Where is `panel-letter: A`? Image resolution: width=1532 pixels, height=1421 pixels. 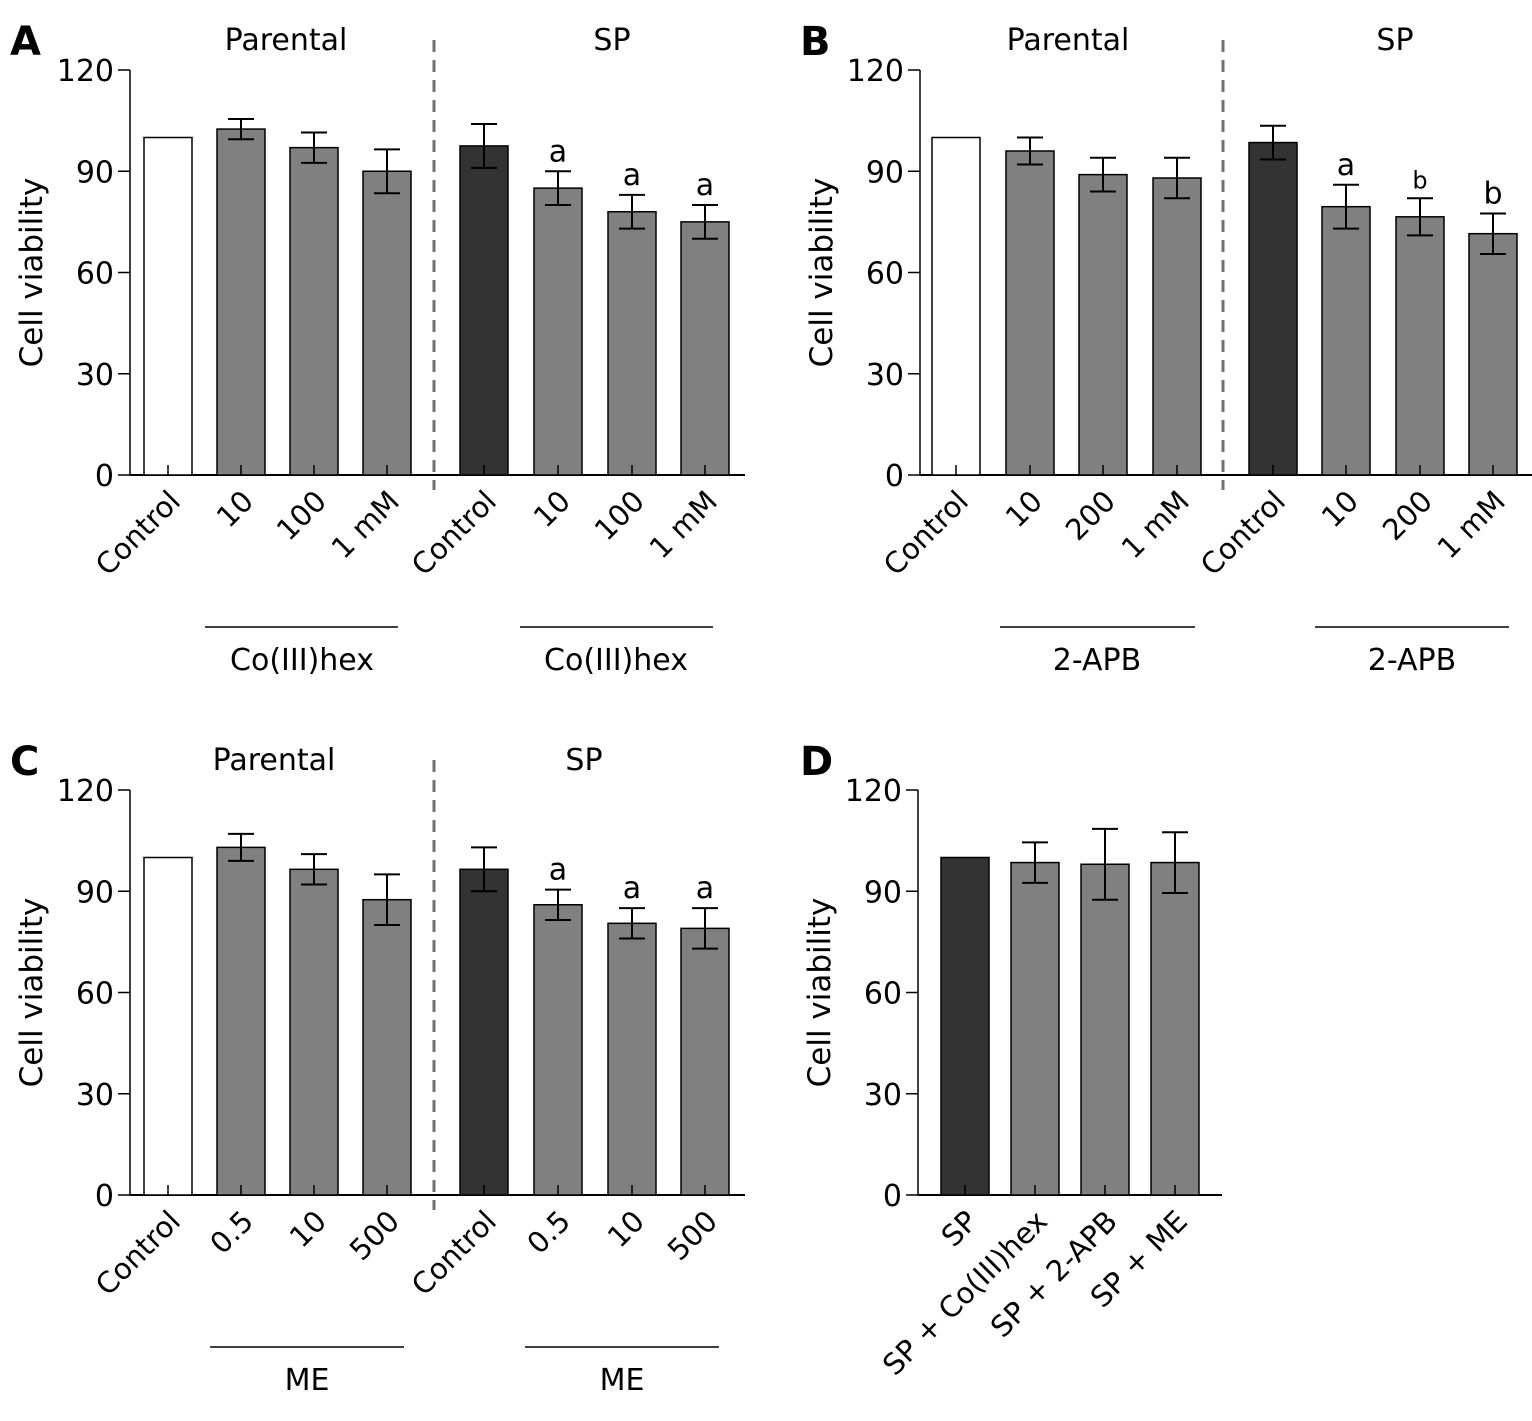 panel-letter: A is located at coordinates (25, 42).